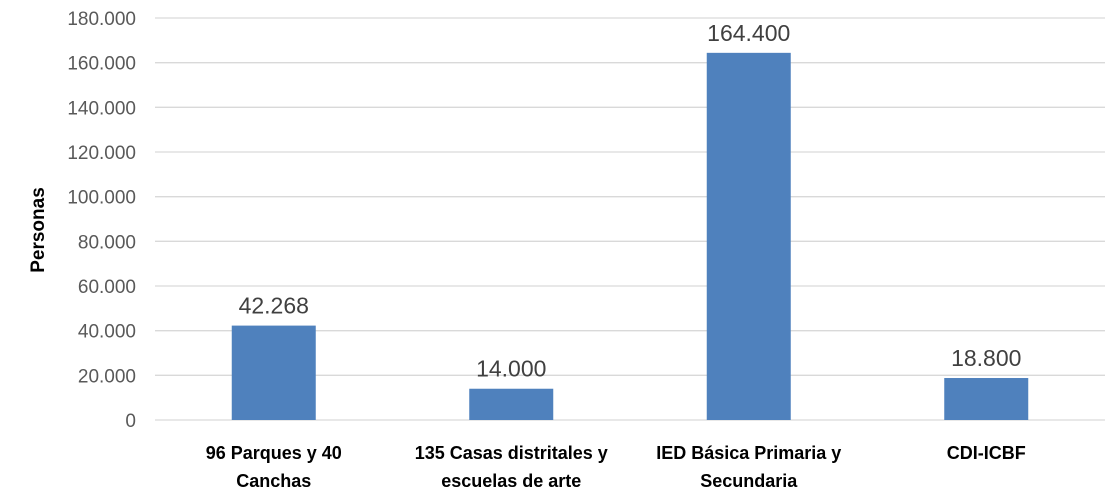 The height and width of the screenshot is (492, 1114). What do you see at coordinates (107, 242) in the screenshot?
I see `y-tick-label: 80.000` at bounding box center [107, 242].